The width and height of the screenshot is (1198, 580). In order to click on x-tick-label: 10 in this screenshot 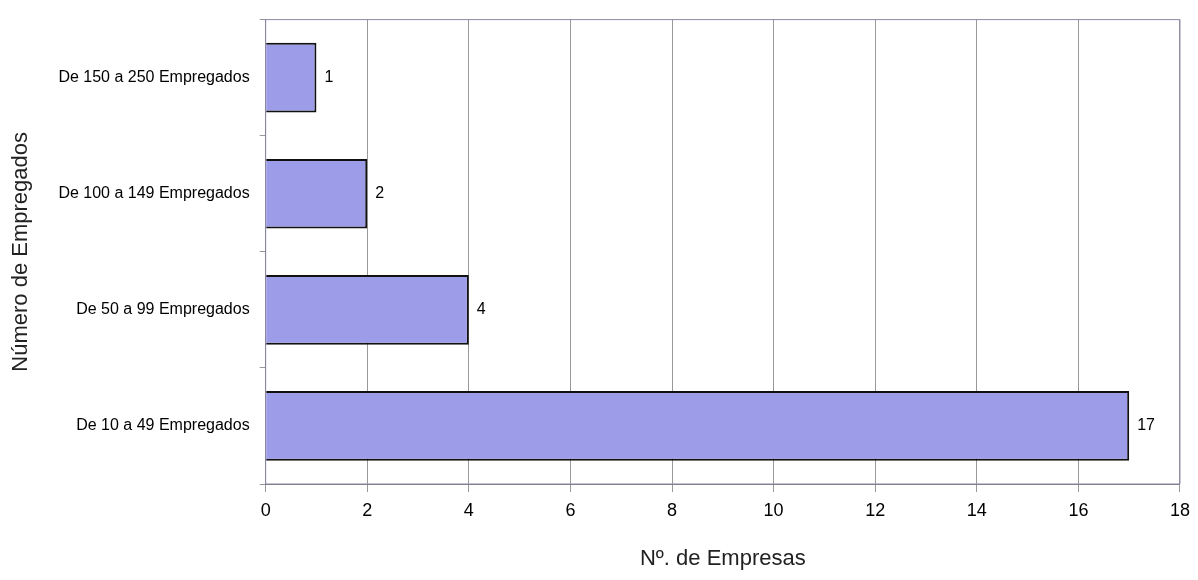, I will do `click(773, 509)`.